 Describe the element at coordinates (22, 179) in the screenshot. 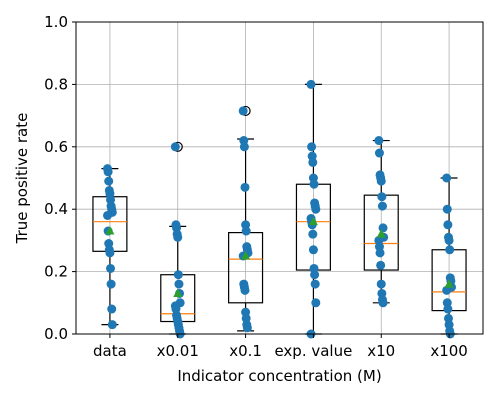

I see `y-axis-label: True positive rate` at that location.